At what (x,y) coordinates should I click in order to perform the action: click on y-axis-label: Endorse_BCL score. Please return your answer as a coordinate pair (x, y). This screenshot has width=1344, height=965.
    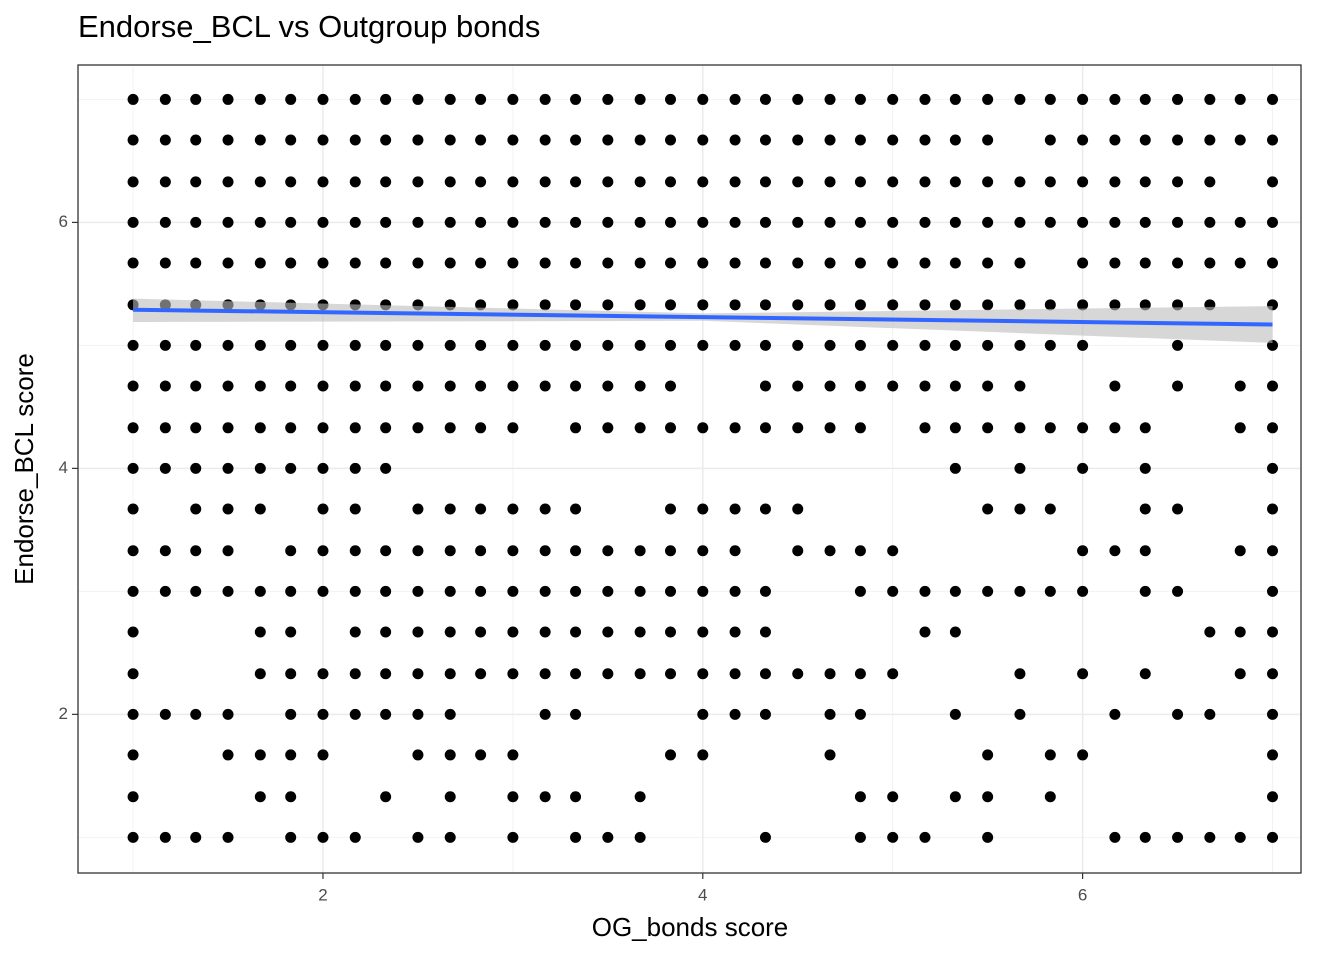
    Looking at the image, I should click on (24, 469).